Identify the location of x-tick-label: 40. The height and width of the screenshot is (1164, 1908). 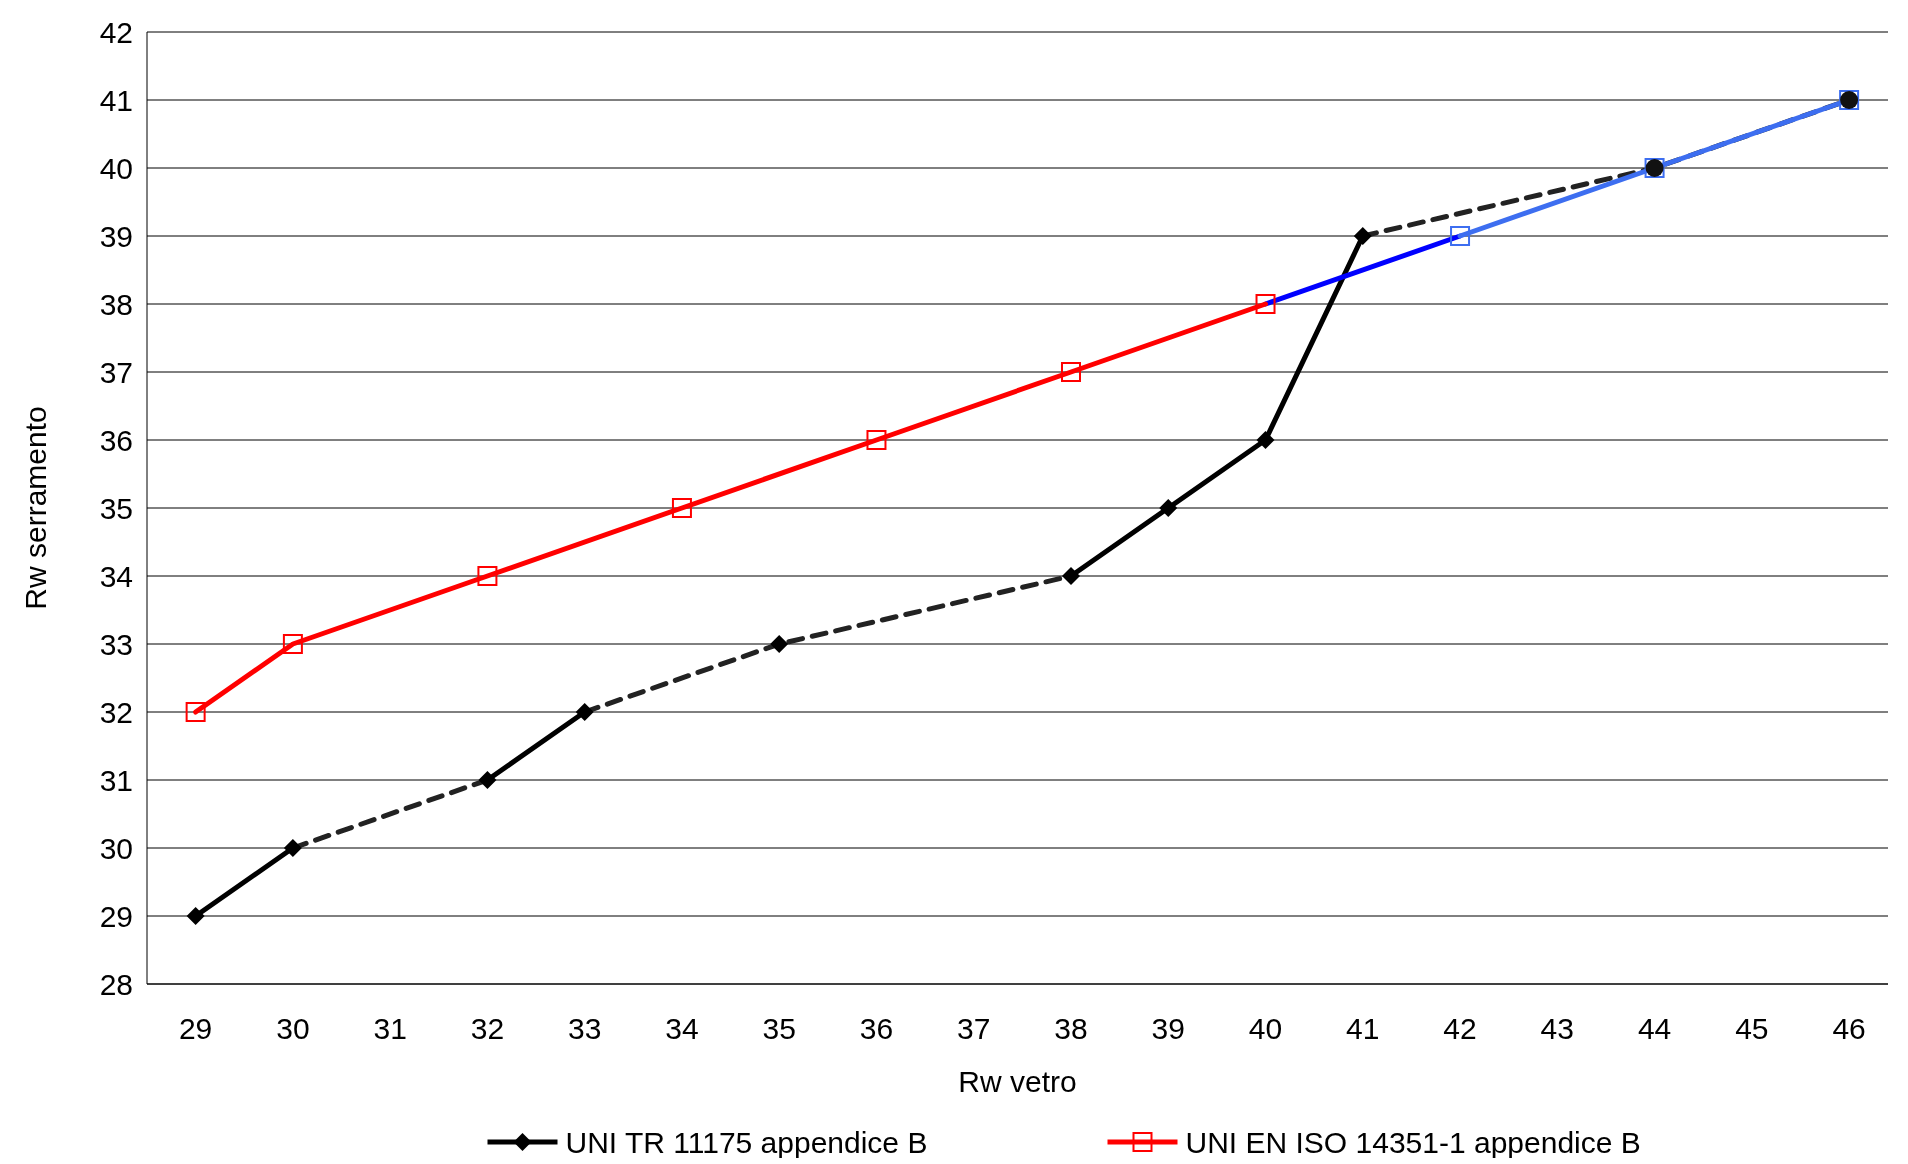
(1265, 1028).